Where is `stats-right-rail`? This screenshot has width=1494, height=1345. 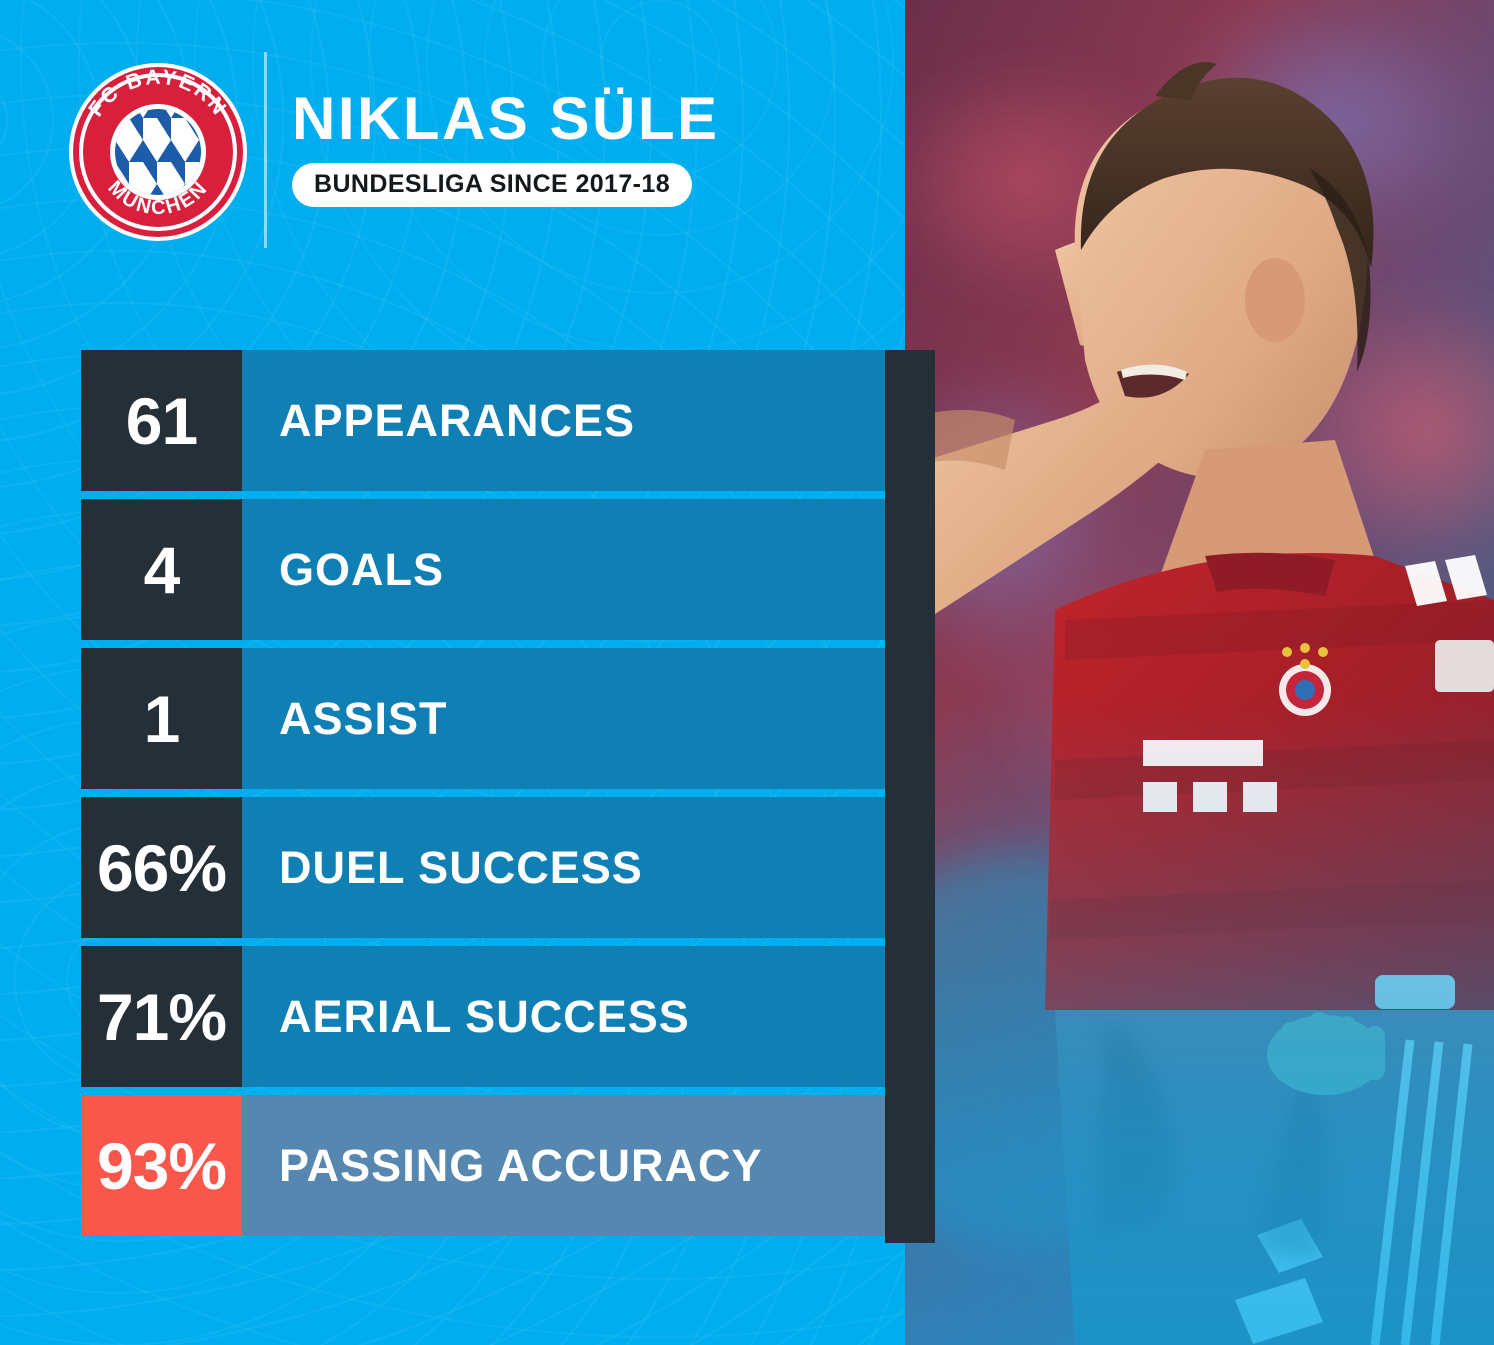 stats-right-rail is located at coordinates (910, 796).